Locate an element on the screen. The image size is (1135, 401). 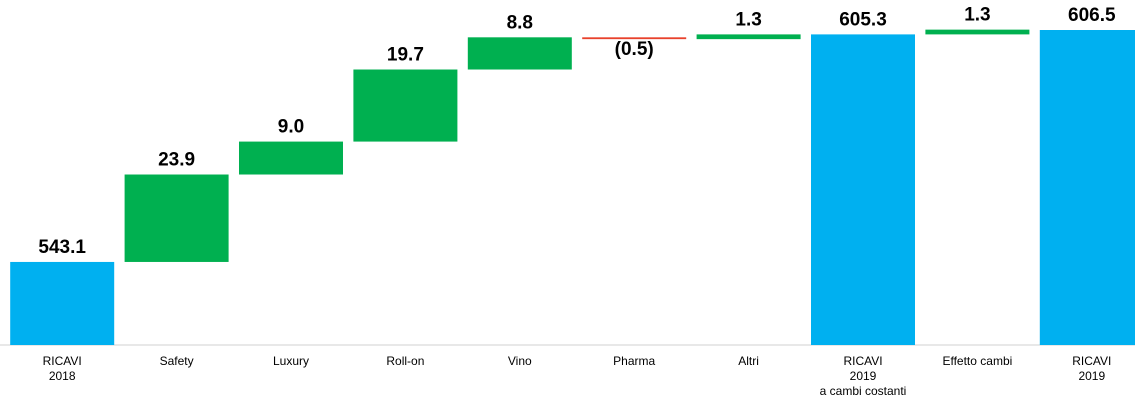
value-label: 8.8 is located at coordinates (520, 22).